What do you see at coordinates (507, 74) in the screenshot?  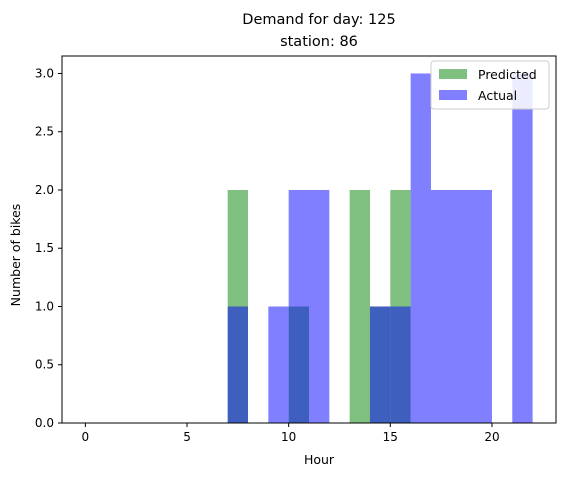 I see `legend-label-predicted: Predicted` at bounding box center [507, 74].